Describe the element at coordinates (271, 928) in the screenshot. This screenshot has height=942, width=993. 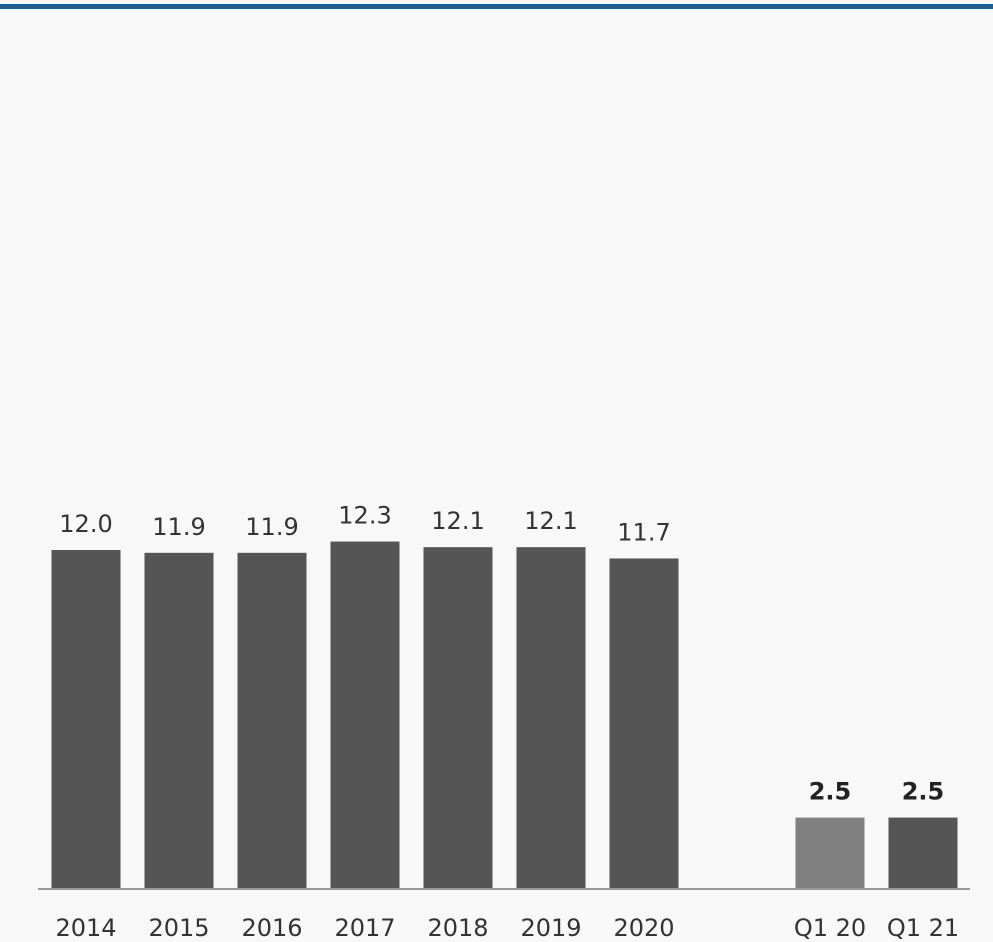
I see `x-tick-label-2016: 2016` at that location.